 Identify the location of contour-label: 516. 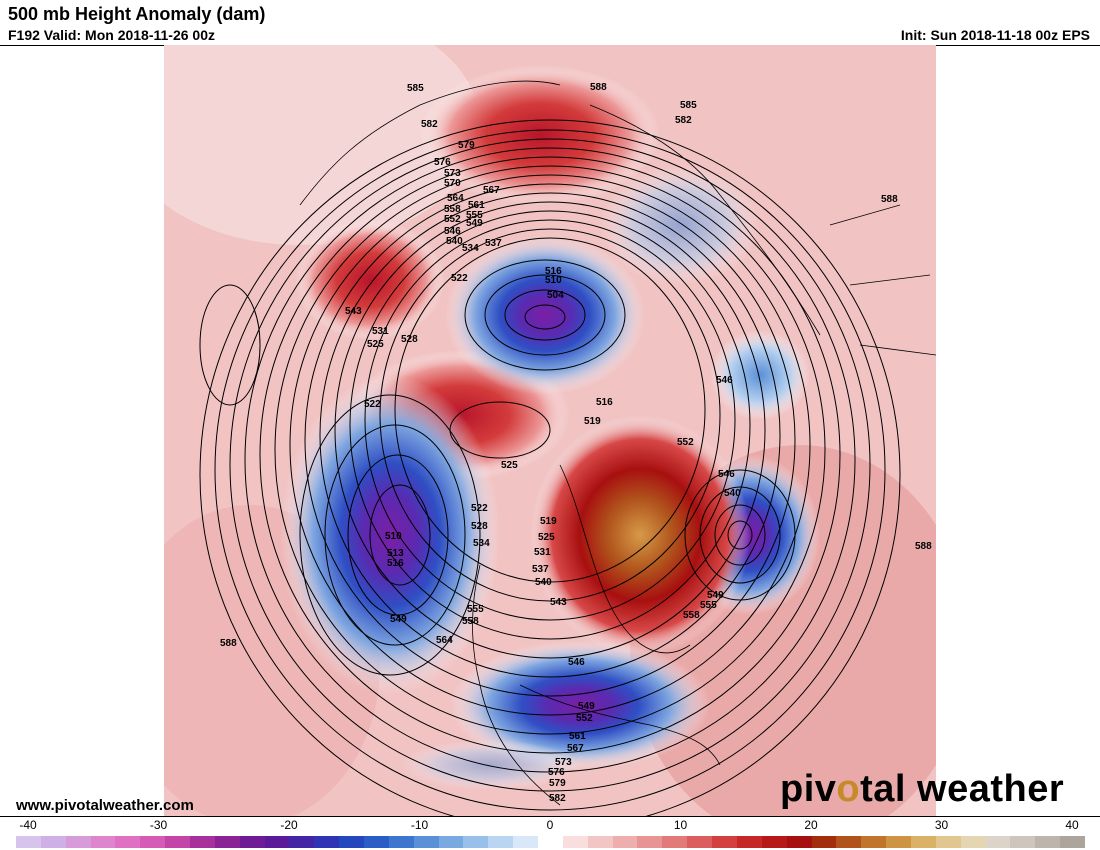
(604, 402).